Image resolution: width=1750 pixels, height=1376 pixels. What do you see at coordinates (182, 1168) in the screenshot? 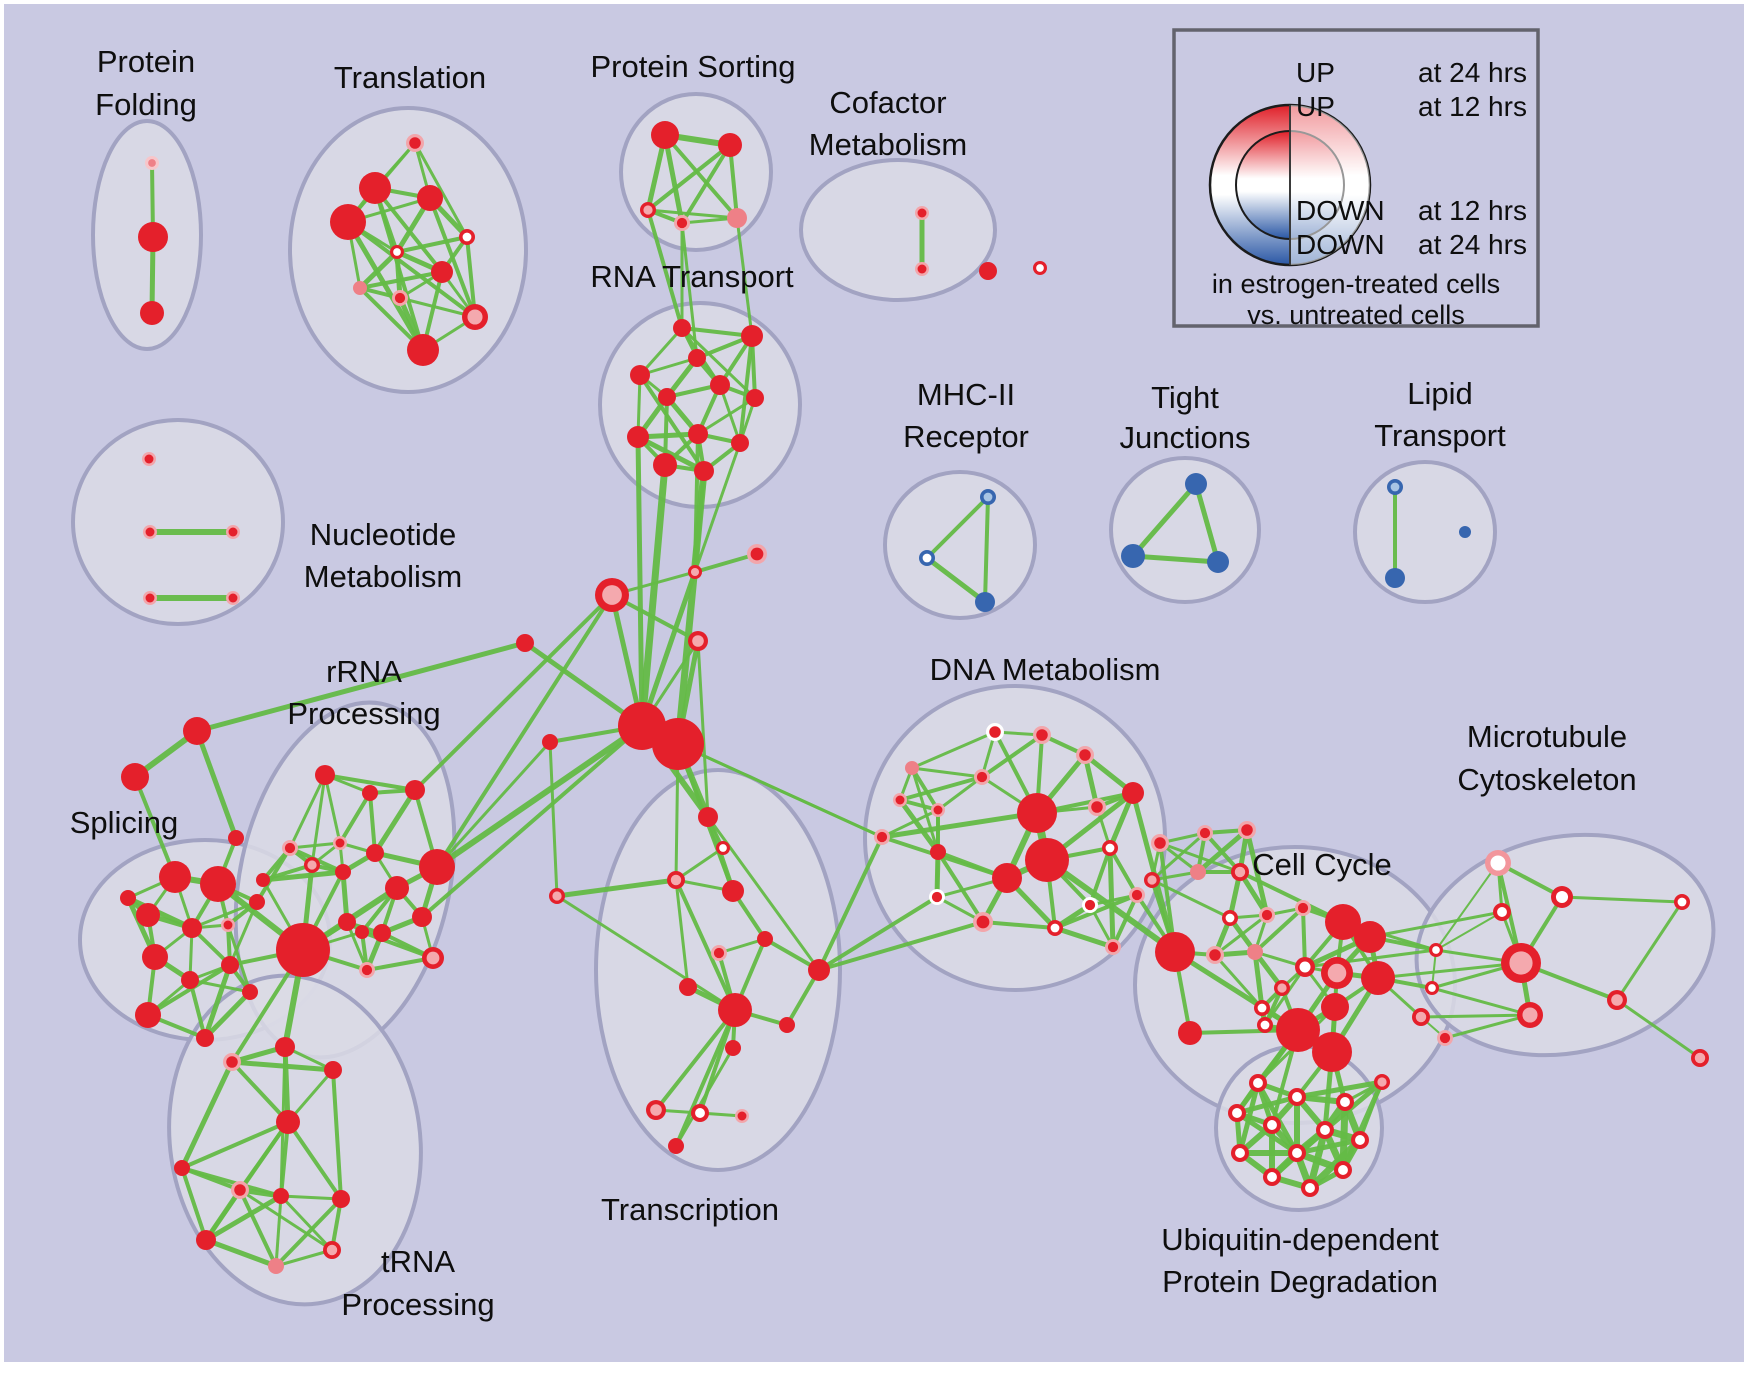
I see `node-trna-processing` at bounding box center [182, 1168].